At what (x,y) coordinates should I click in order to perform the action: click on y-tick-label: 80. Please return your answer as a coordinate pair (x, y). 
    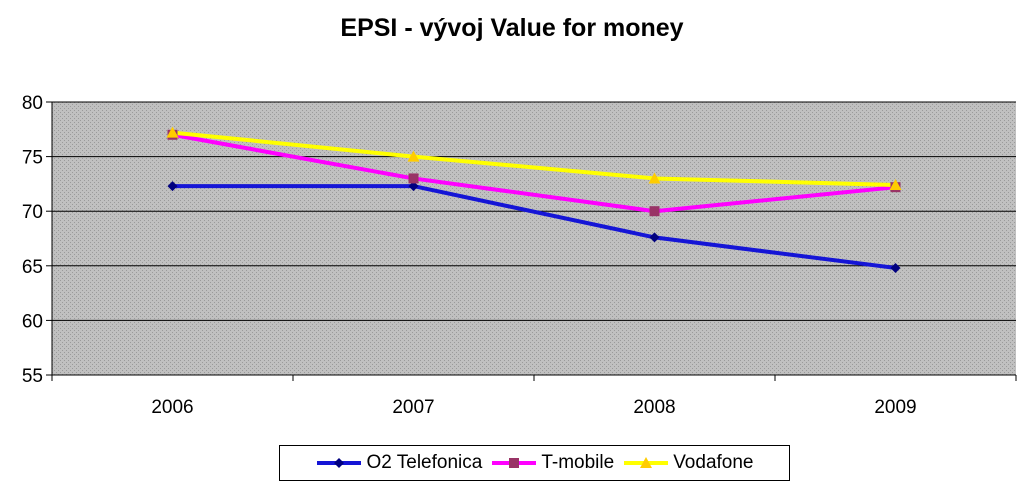
    Looking at the image, I should click on (32, 103).